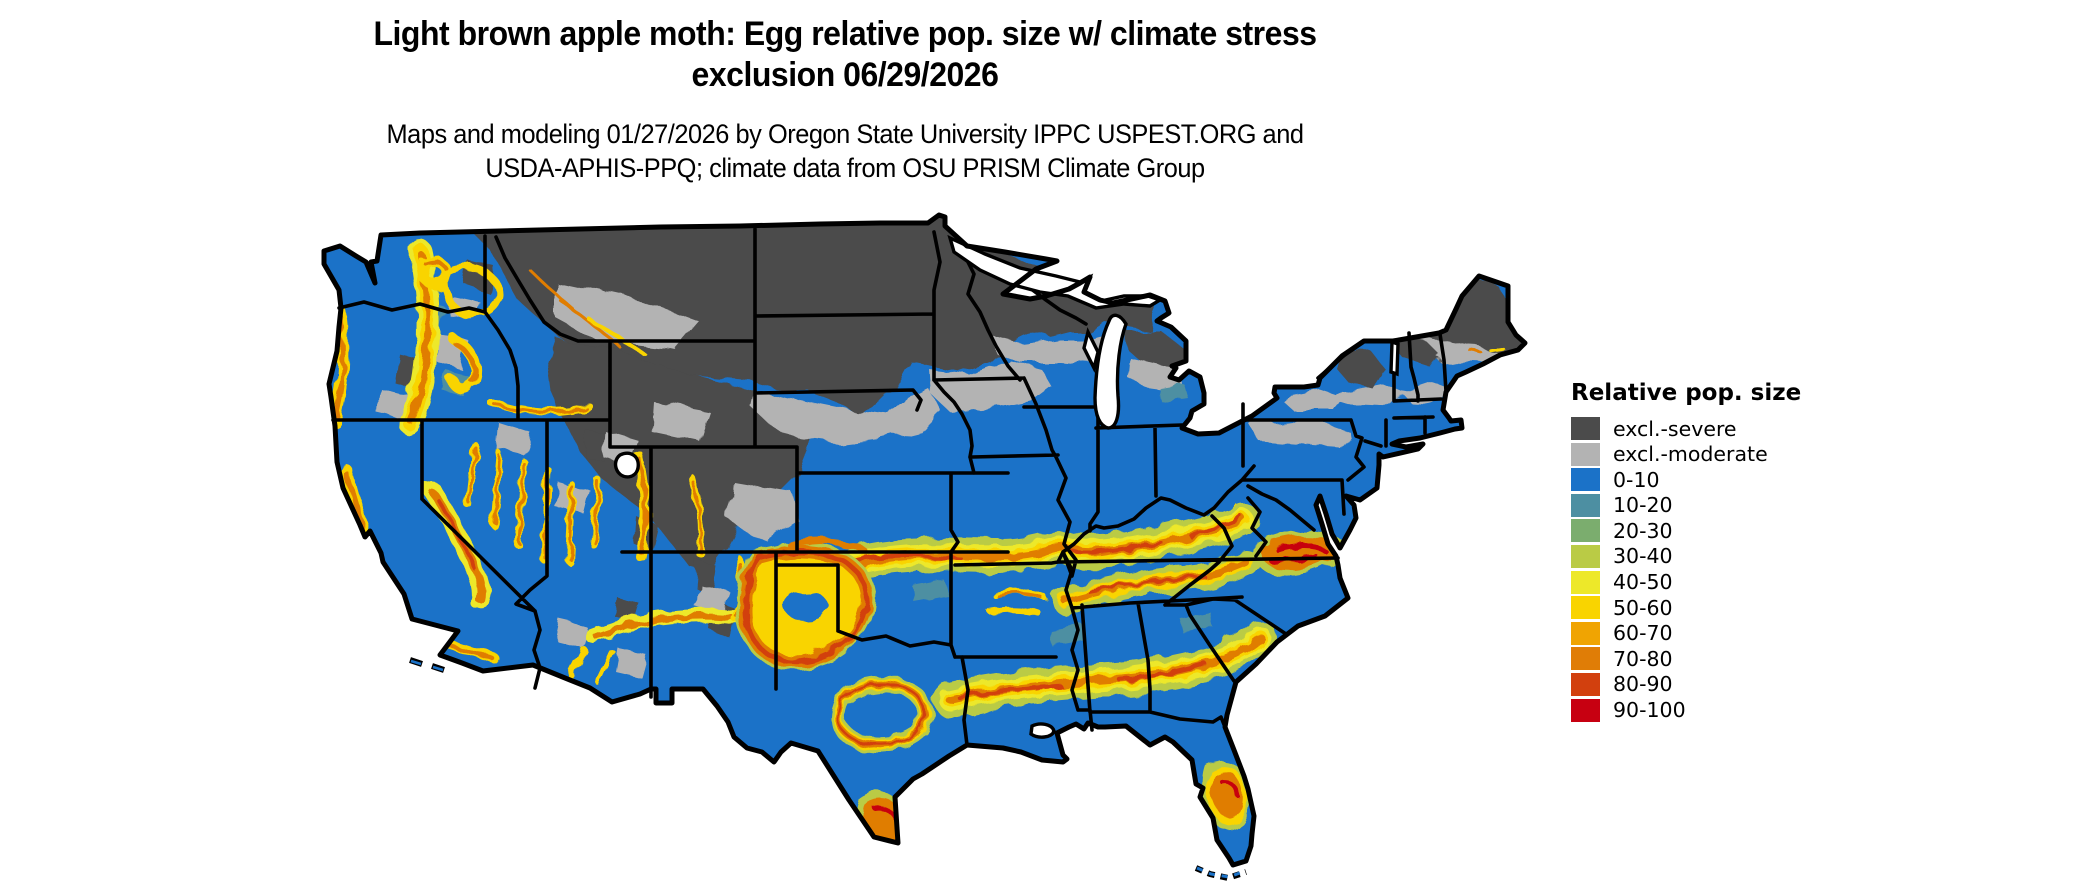 This screenshot has height=892, width=2100. What do you see at coordinates (1649, 710) in the screenshot?
I see `legend-label: 90-100` at bounding box center [1649, 710].